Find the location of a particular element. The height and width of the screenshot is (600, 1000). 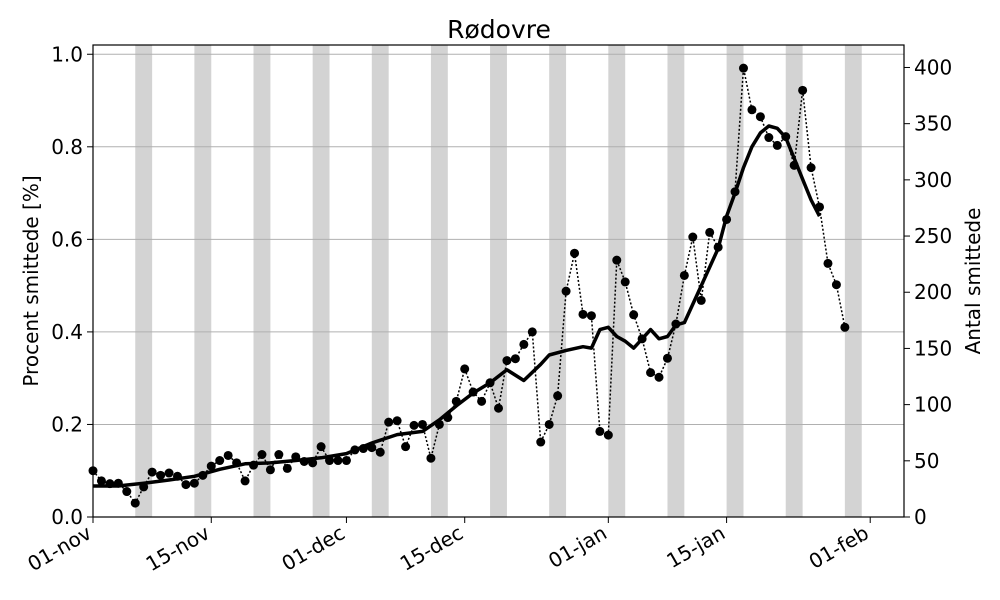

y-tick-right-label: 50 is located at coordinates (926, 461).